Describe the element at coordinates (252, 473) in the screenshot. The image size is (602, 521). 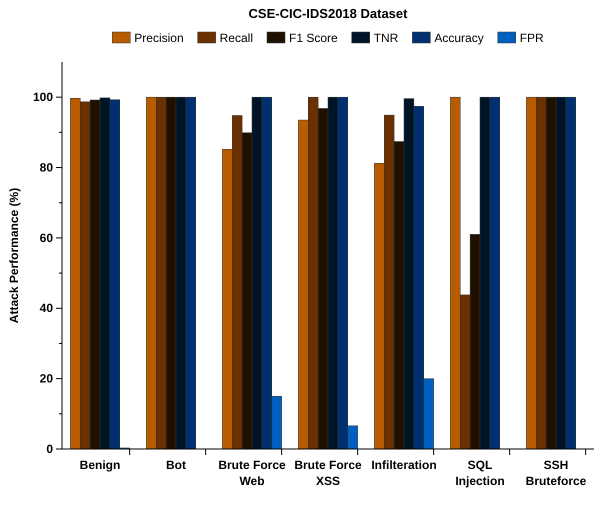
I see `x-tick-label: Brute Force Web` at that location.